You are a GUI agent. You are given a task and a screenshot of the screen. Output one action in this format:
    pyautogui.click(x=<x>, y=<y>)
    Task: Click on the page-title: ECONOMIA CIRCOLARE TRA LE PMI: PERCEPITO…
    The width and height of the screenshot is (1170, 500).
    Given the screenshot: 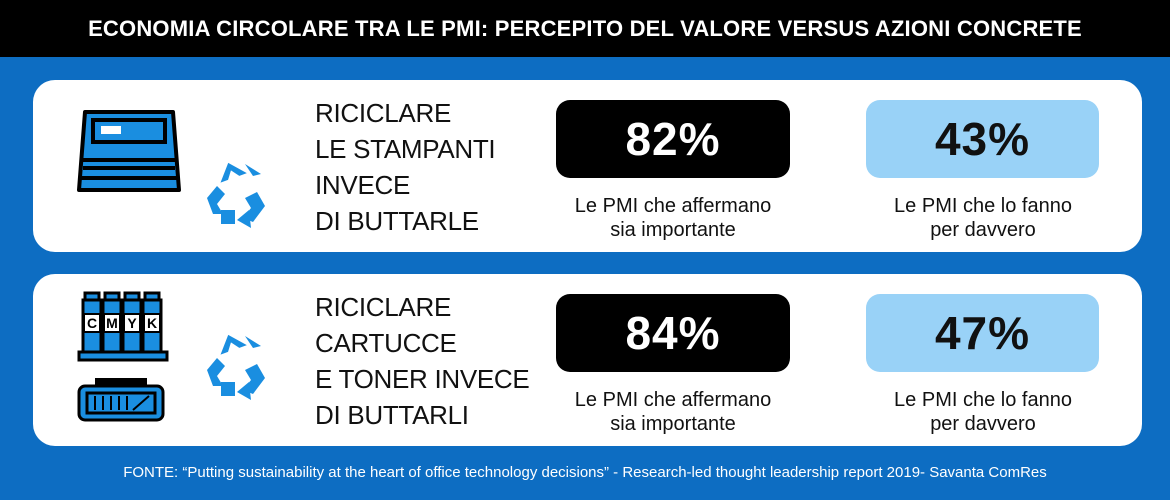 What is the action you would take?
    pyautogui.click(x=585, y=28)
    